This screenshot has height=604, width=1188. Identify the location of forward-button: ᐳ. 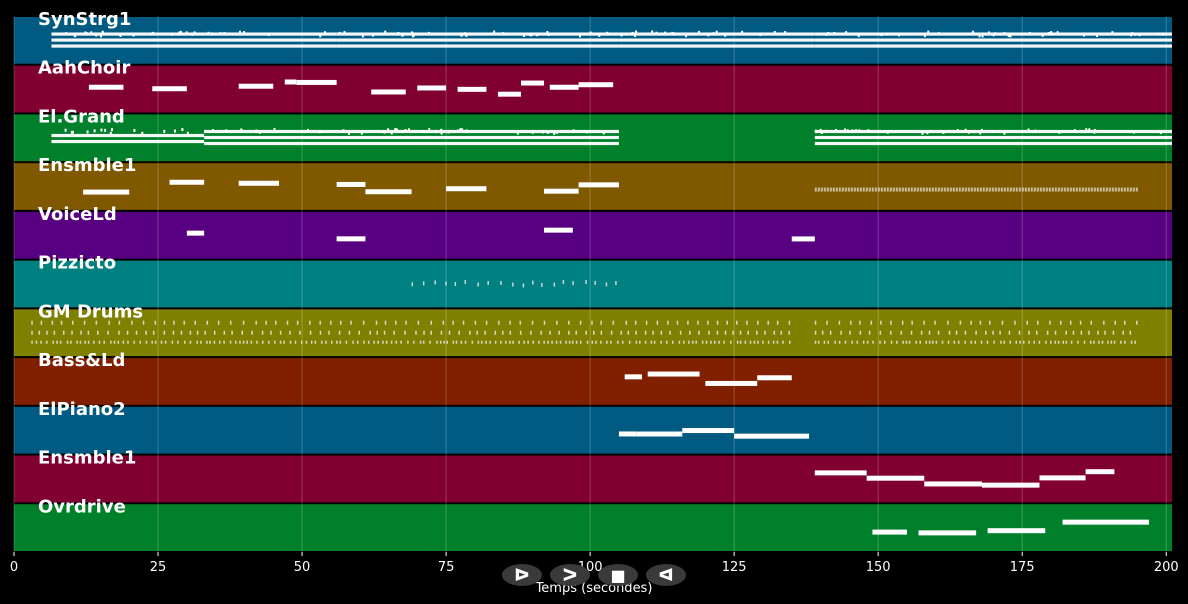
(570, 575).